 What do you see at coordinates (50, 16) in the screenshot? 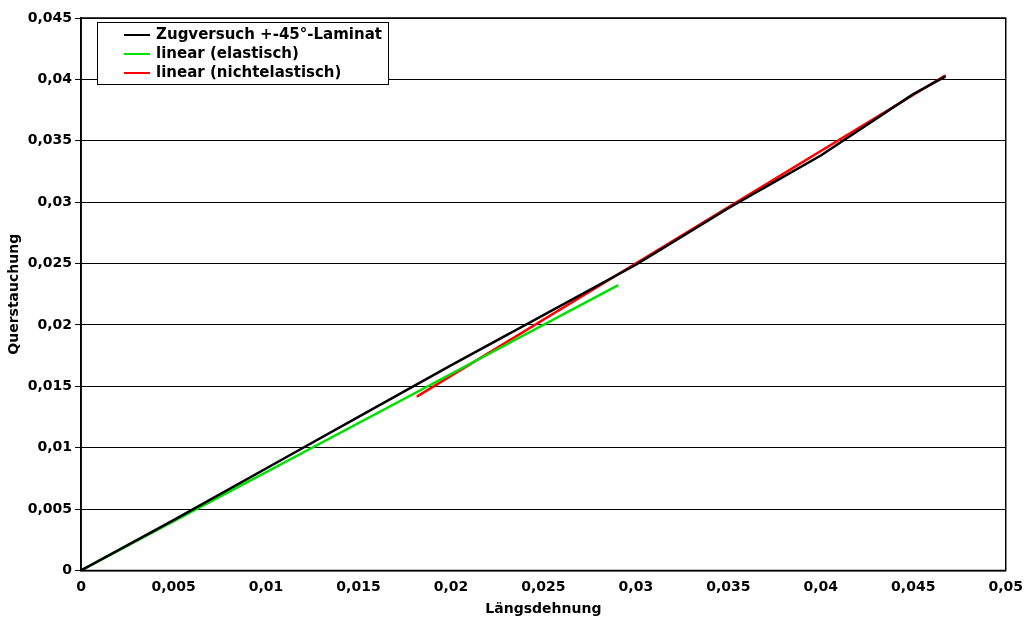
I see `y-tick-label: 0,045` at bounding box center [50, 16].